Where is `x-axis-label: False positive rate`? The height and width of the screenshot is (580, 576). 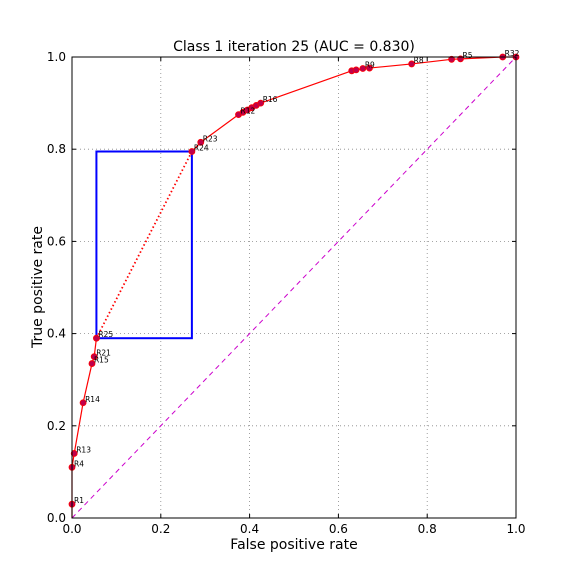 x-axis-label: False positive rate is located at coordinates (293, 545).